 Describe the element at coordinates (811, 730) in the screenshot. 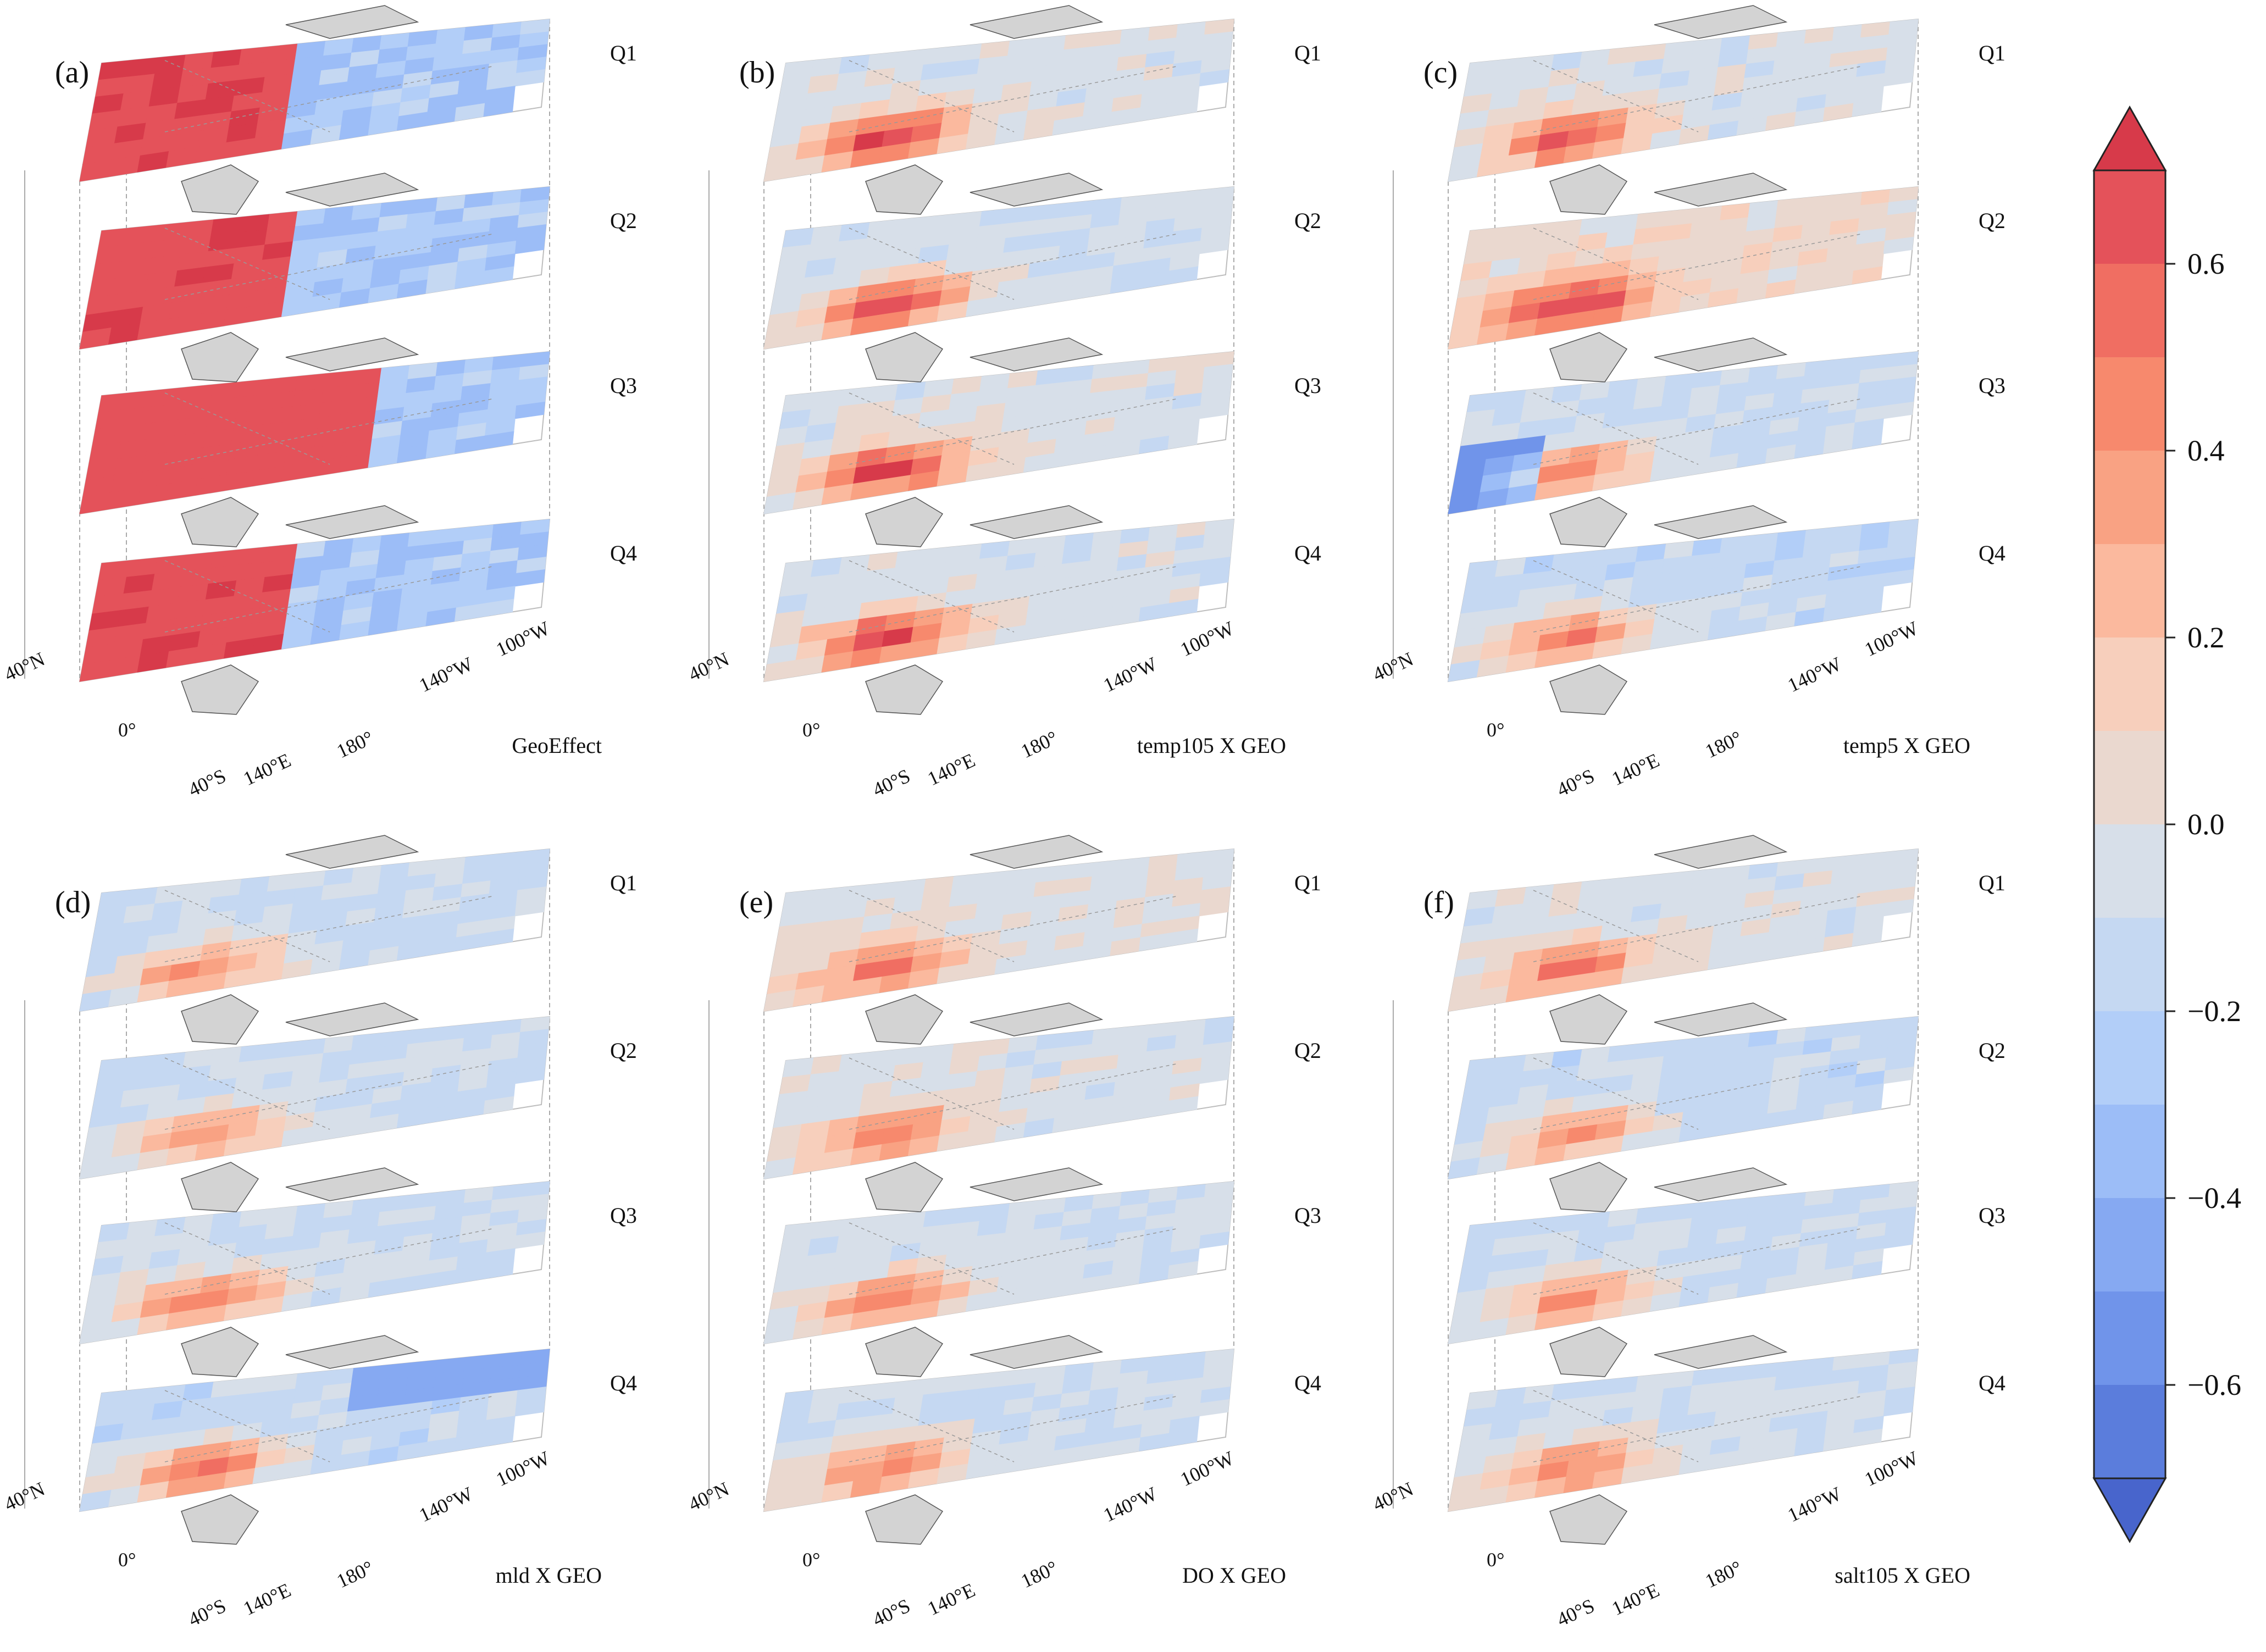

I see `axis-label-lat: 0°` at that location.